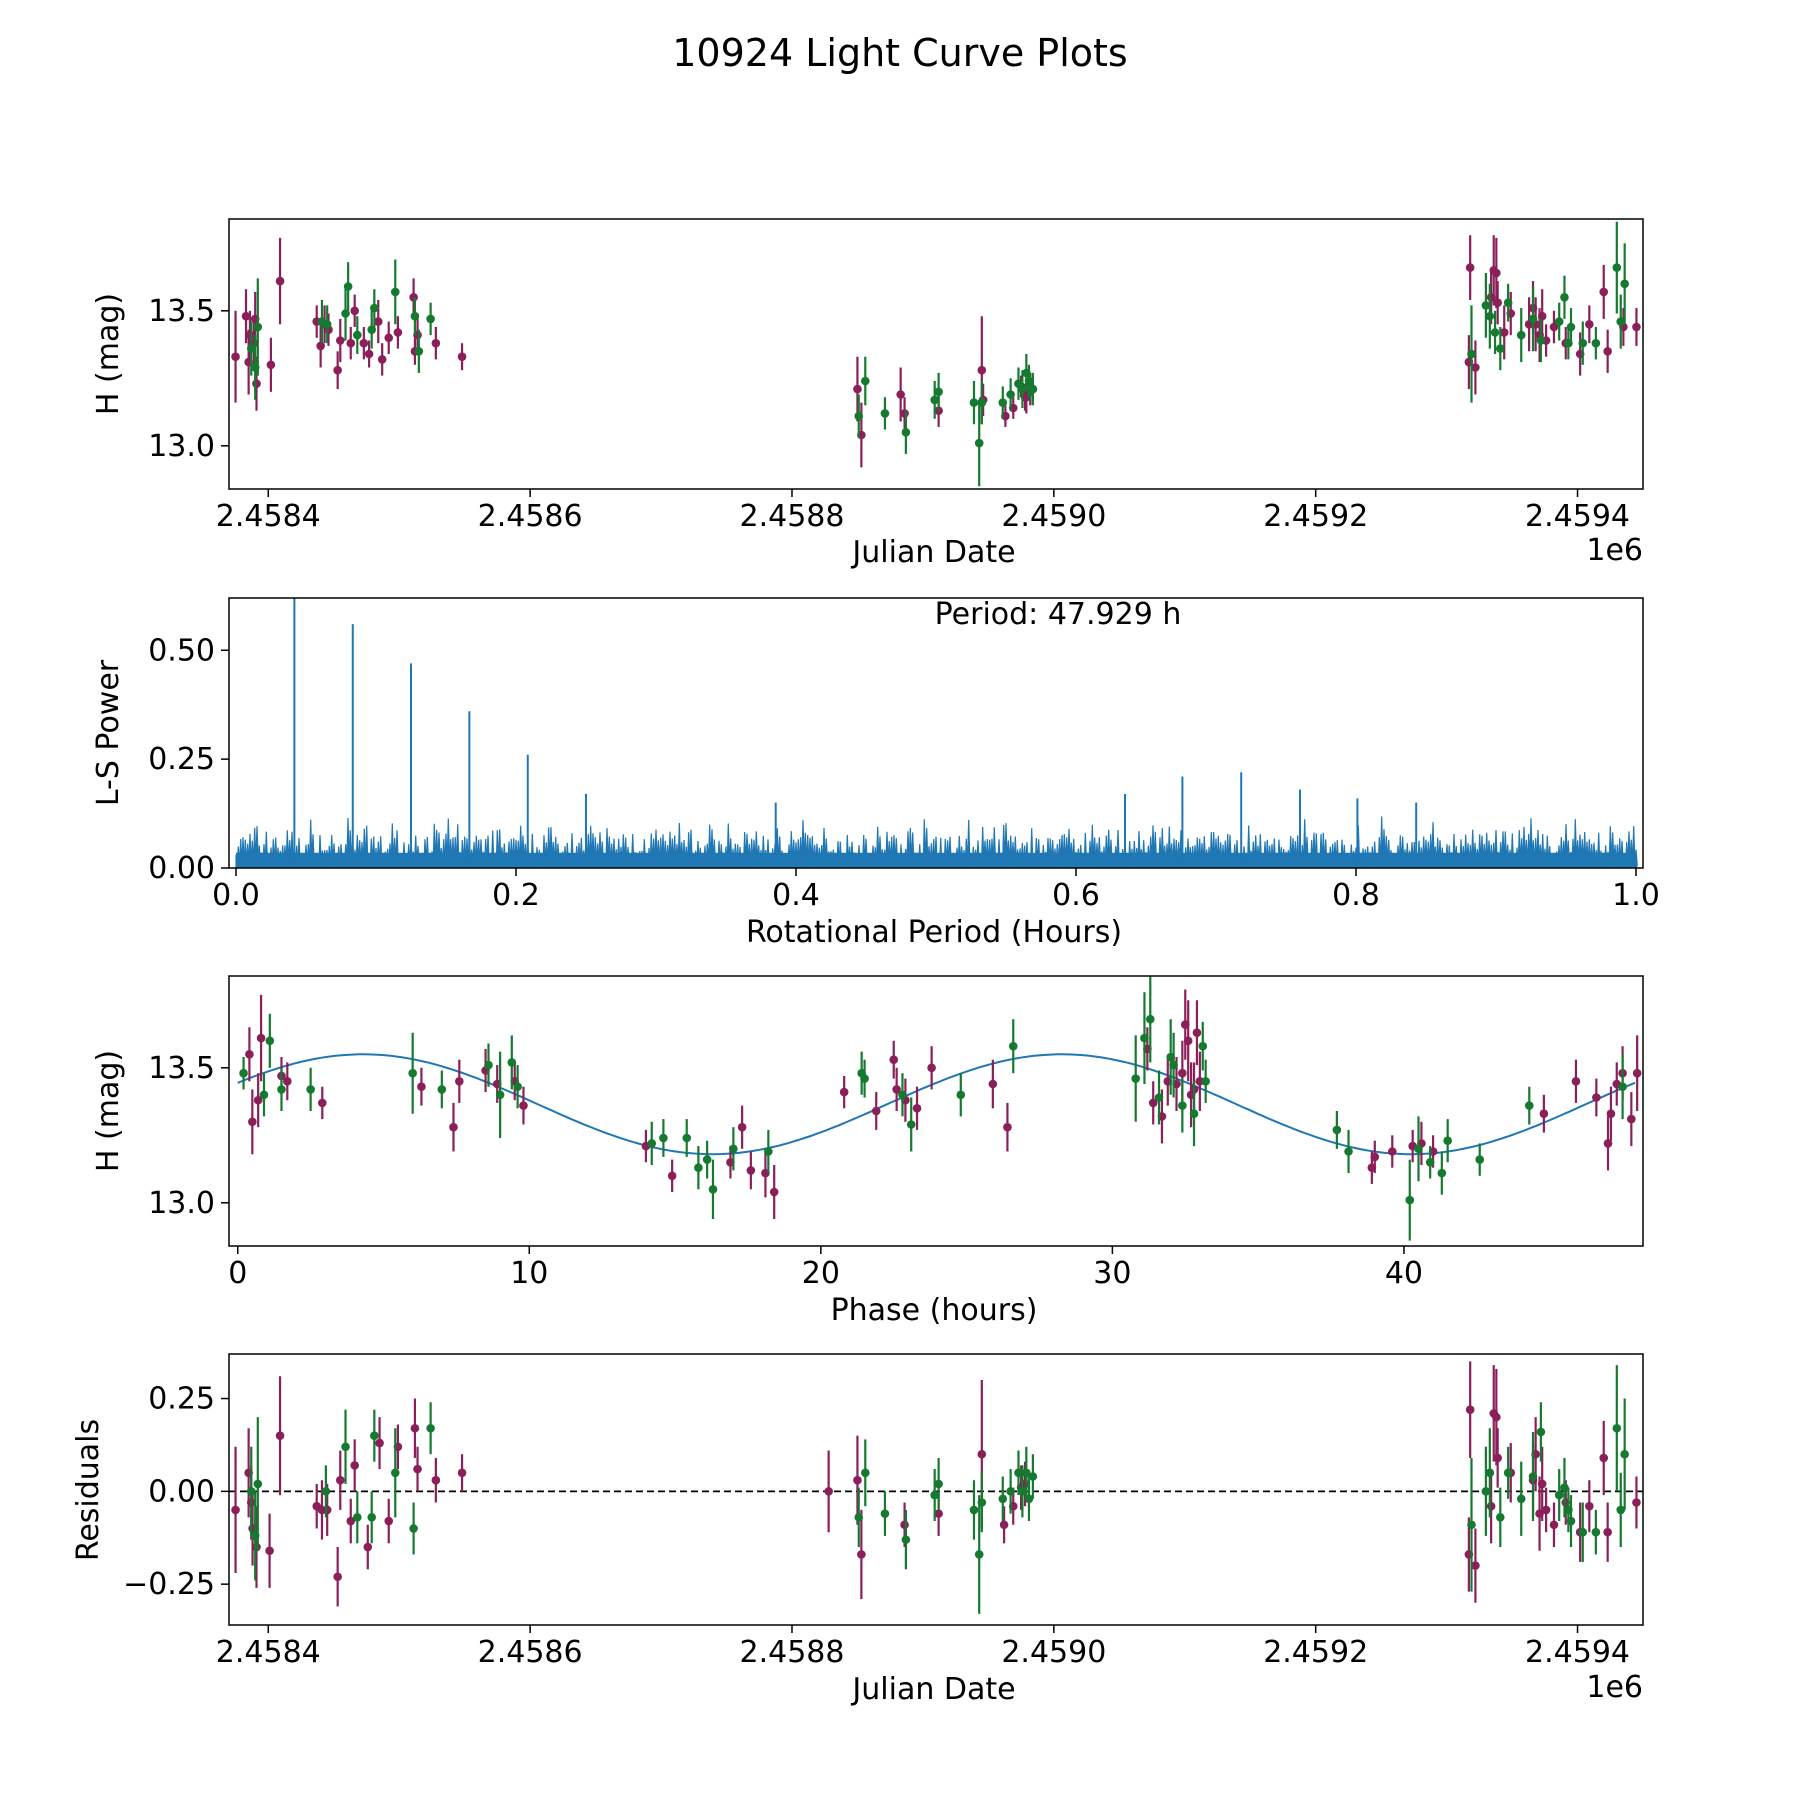 Image resolution: width=1800 pixels, height=1800 pixels. Describe the element at coordinates (936, 860) in the screenshot. I see `periodogram-base` at that location.